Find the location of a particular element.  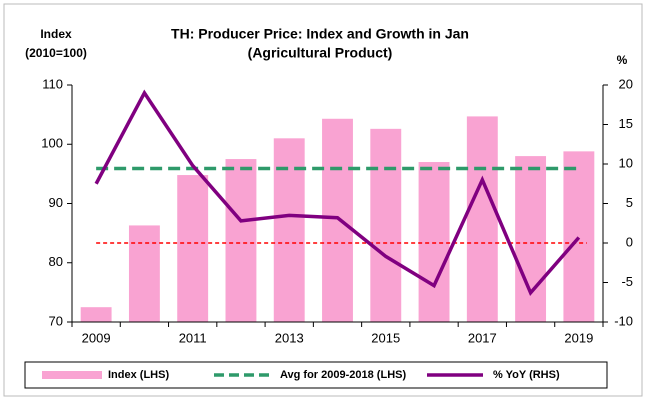

y-tick-label: 70 is located at coordinates (56, 320).